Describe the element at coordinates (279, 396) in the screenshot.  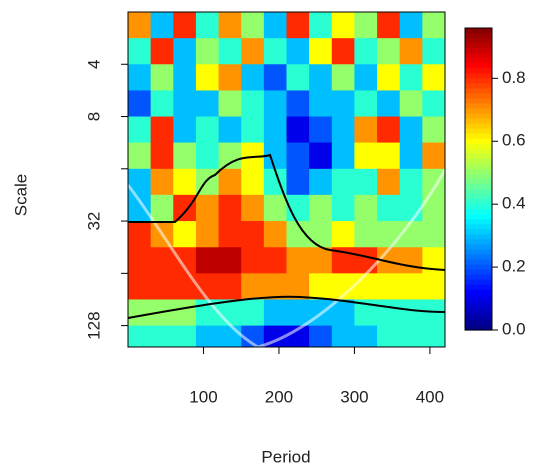
I see `x-tick-label: 200` at that location.